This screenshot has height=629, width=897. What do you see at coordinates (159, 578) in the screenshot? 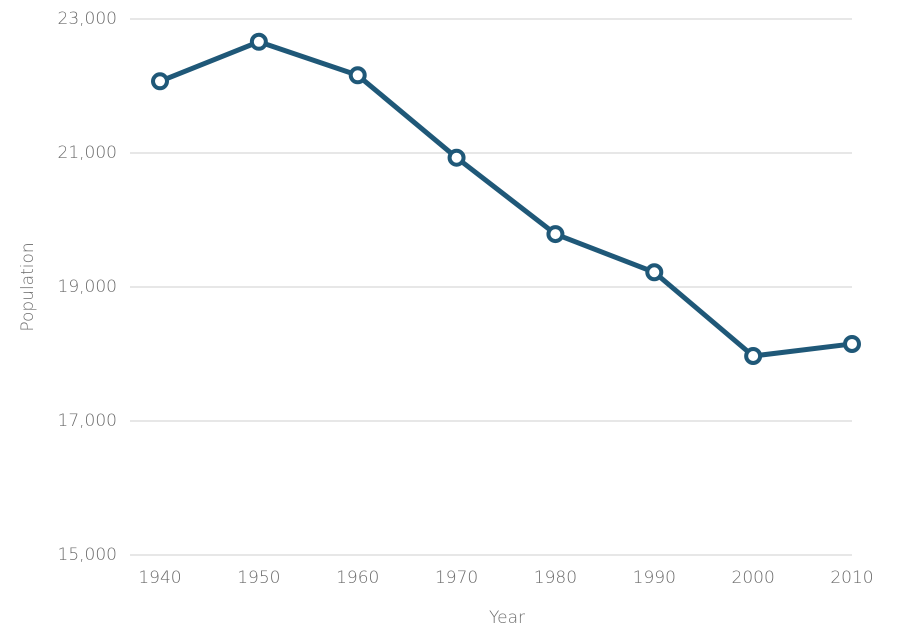
I see `x-tick-label: 1940` at bounding box center [159, 578].